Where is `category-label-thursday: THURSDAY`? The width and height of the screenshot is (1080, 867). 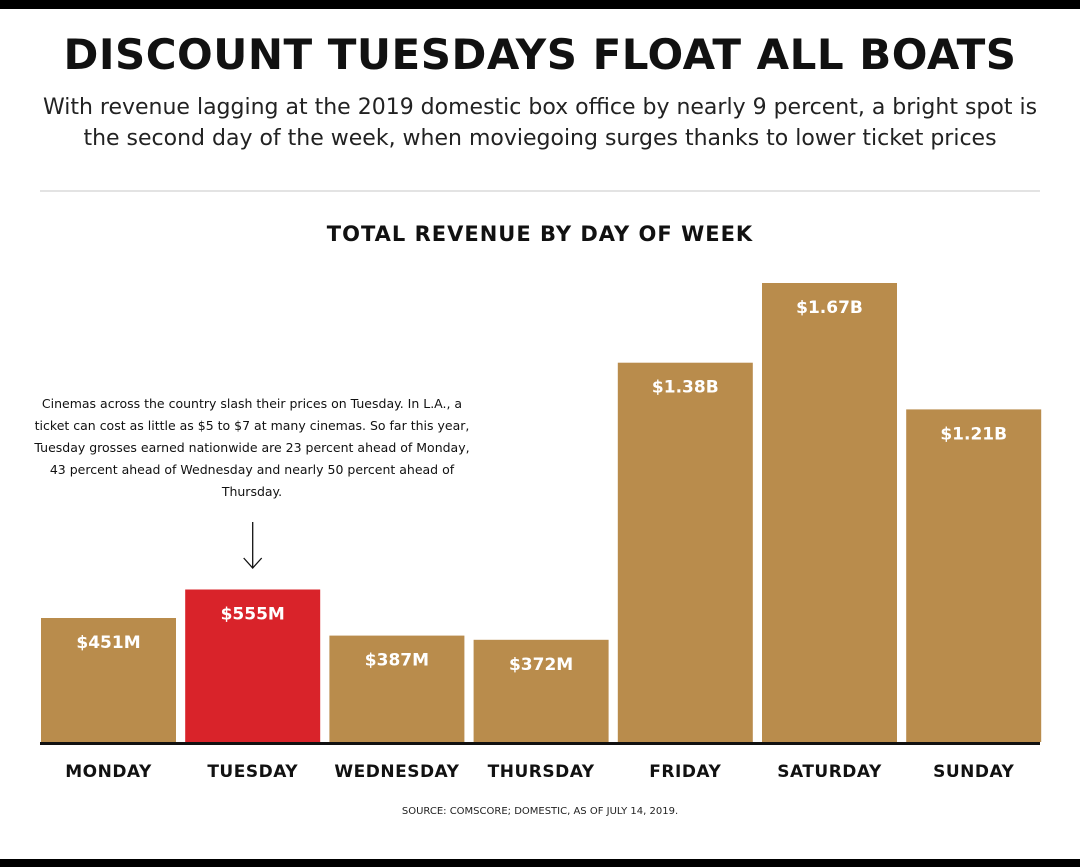 category-label-thursday: THURSDAY is located at coordinates (541, 772).